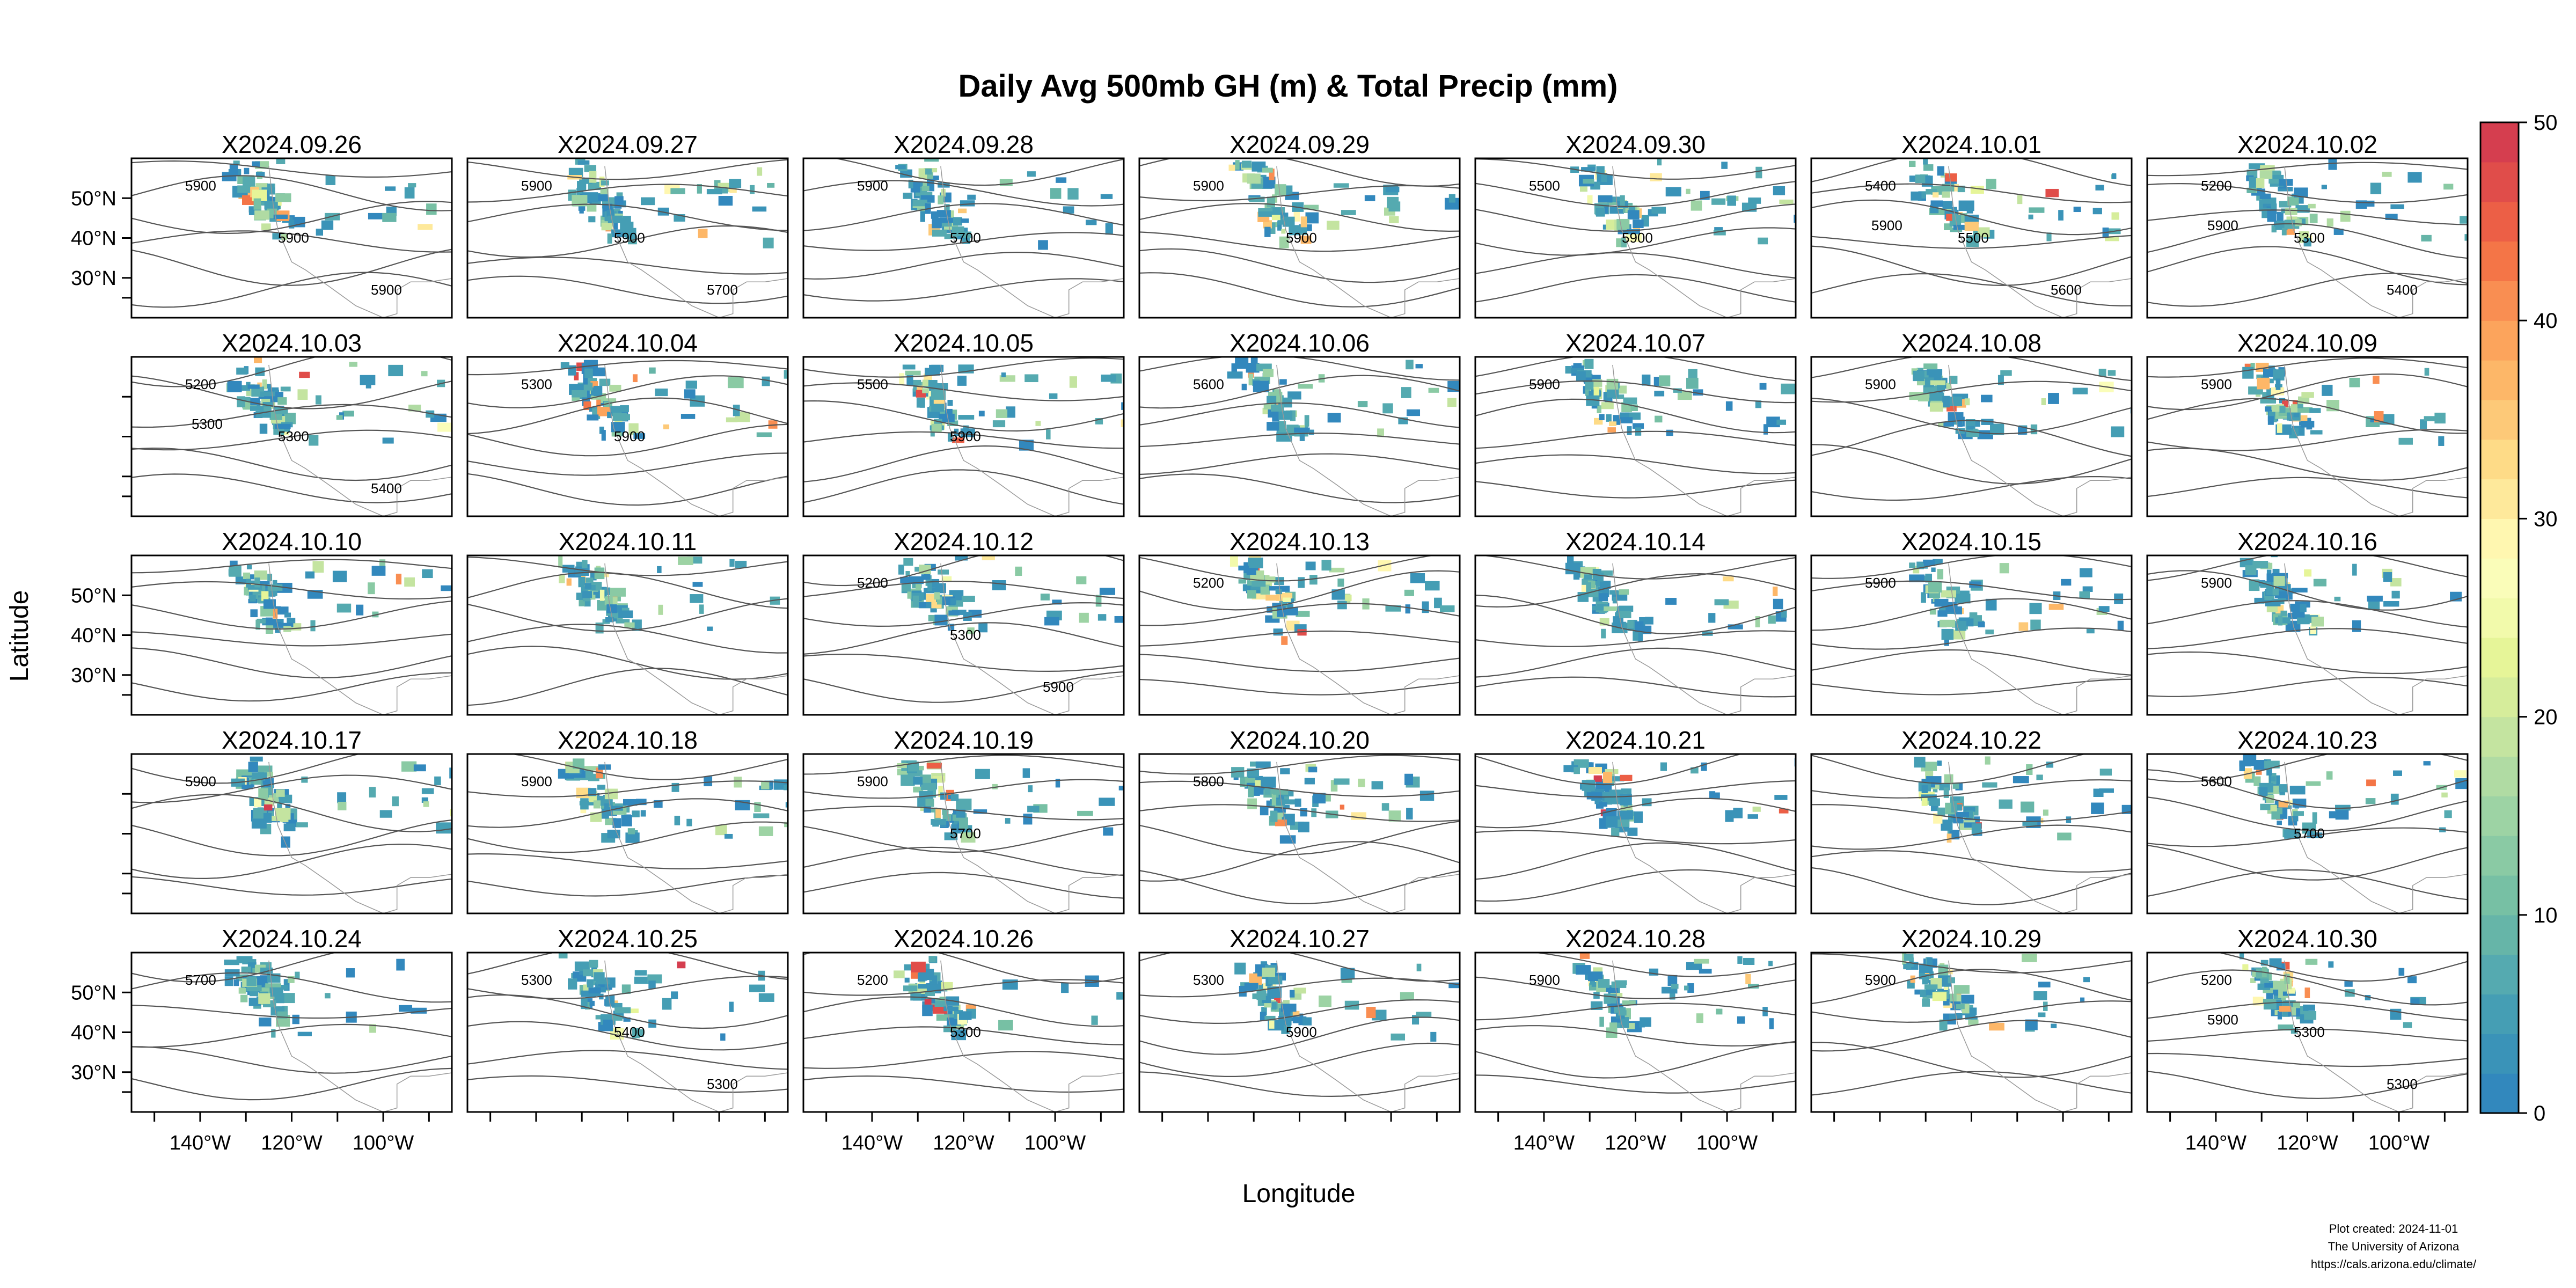  What do you see at coordinates (1971, 740) in the screenshot?
I see `panel-title: X2024.10.22` at bounding box center [1971, 740].